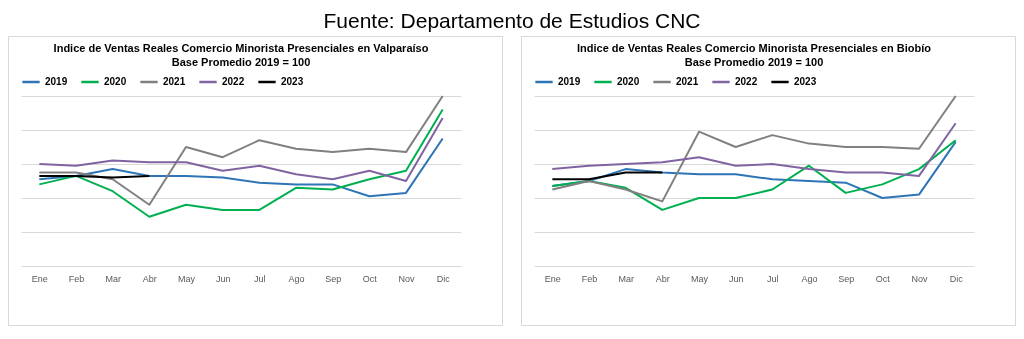  Describe the element at coordinates (754, 48) in the screenshot. I see `chart-title: Indice de Ventas Reales Comercio Minorista Presenciales en Biobío` at that location.